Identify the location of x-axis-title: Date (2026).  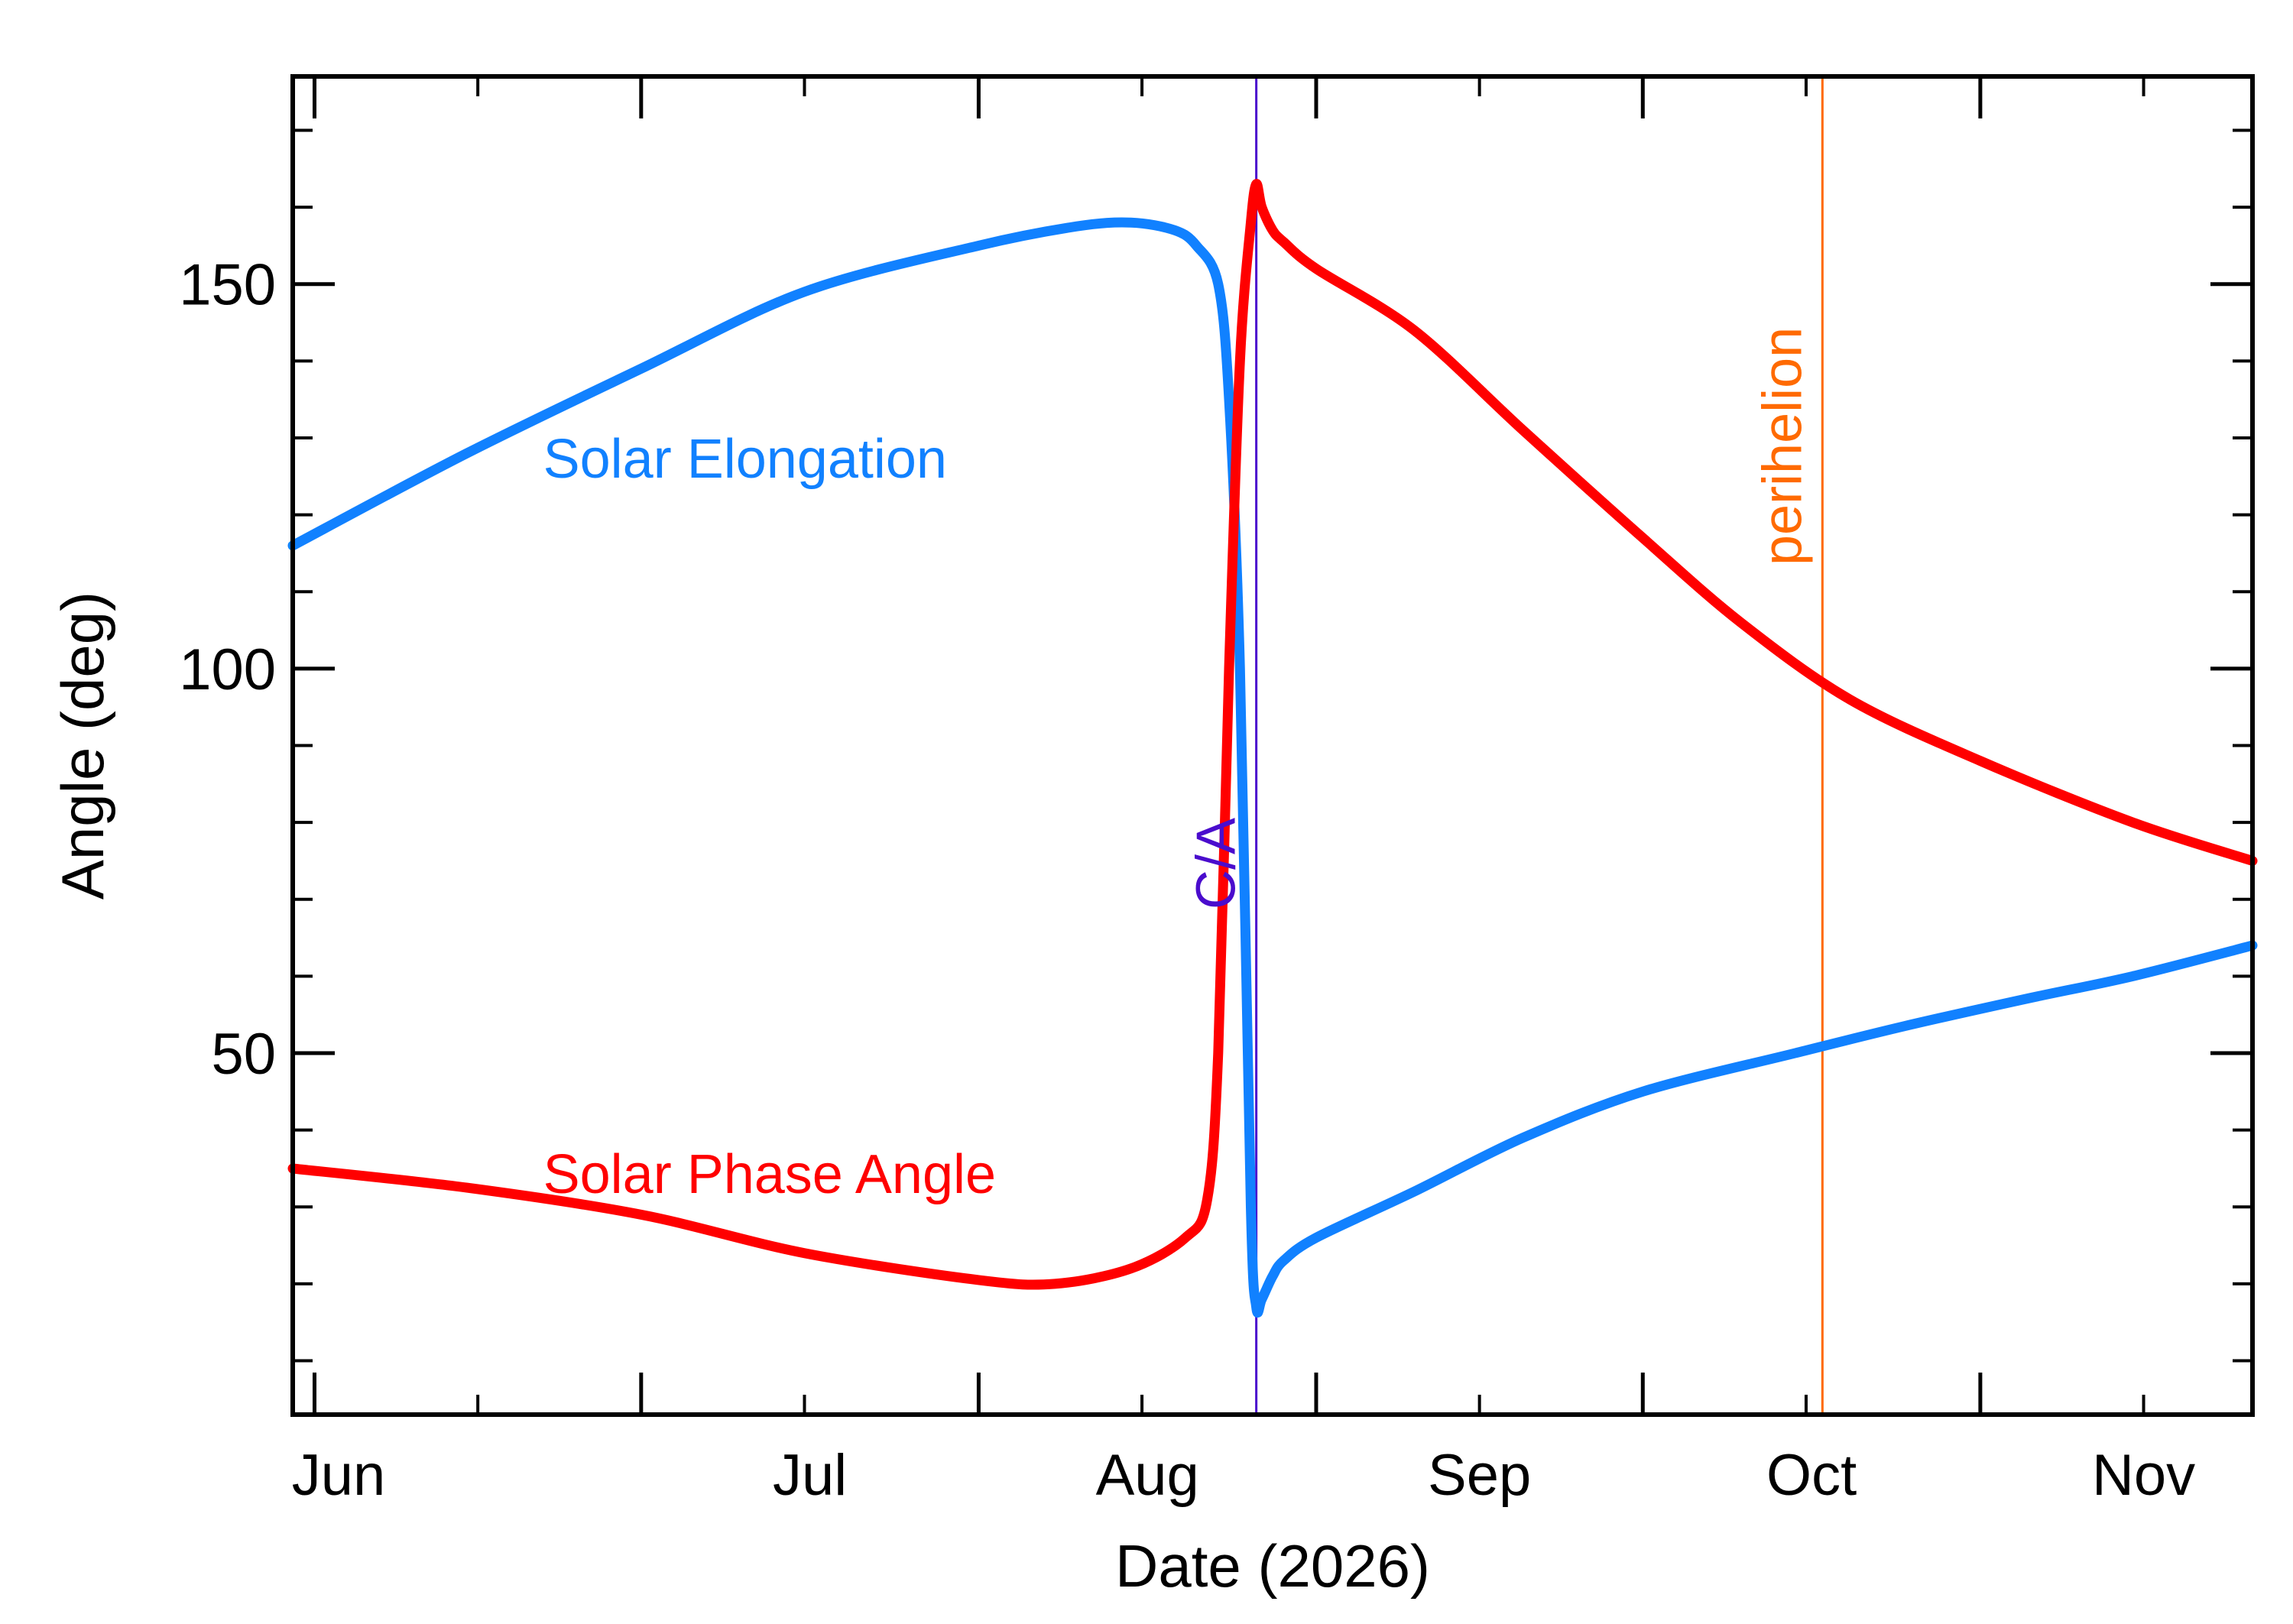
(1272, 1566).